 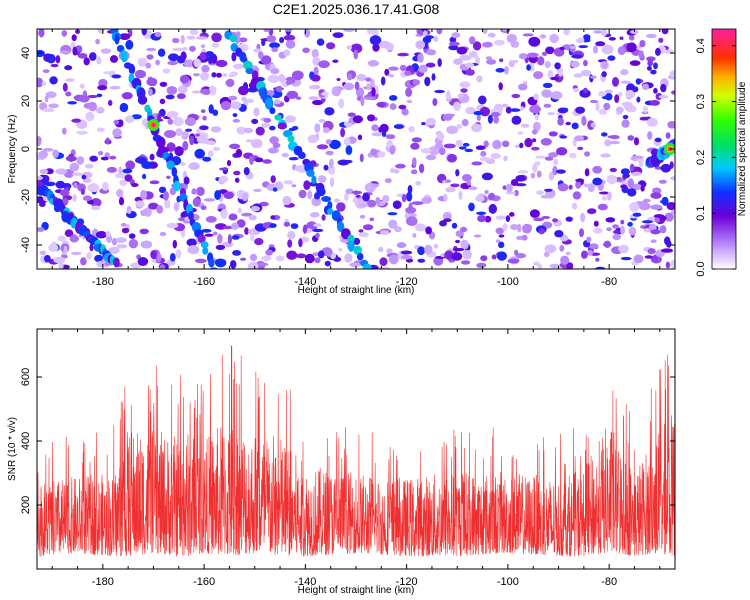 What do you see at coordinates (356, 290) in the screenshot?
I see `spectrogram-x-label: Height of straight line (km)` at bounding box center [356, 290].